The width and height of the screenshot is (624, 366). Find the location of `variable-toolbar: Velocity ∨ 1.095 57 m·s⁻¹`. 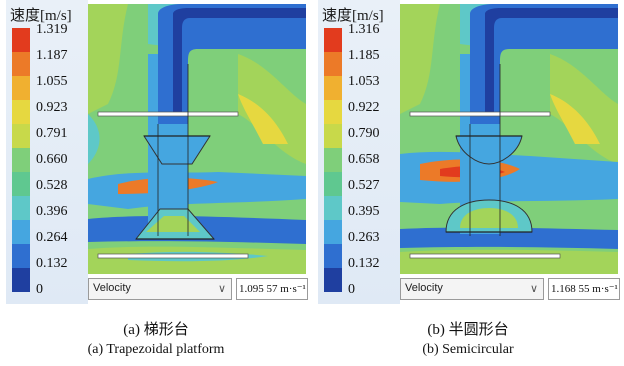

variable-toolbar: Velocity ∨ 1.095 57 m·s⁻¹ is located at coordinates (198, 290).